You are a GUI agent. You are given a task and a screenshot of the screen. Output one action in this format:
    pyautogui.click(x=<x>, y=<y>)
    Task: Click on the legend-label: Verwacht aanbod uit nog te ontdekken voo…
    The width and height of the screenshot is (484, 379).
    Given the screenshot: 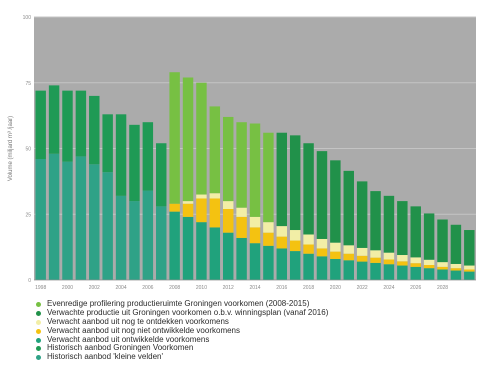 What is the action you would take?
    pyautogui.click(x=138, y=321)
    